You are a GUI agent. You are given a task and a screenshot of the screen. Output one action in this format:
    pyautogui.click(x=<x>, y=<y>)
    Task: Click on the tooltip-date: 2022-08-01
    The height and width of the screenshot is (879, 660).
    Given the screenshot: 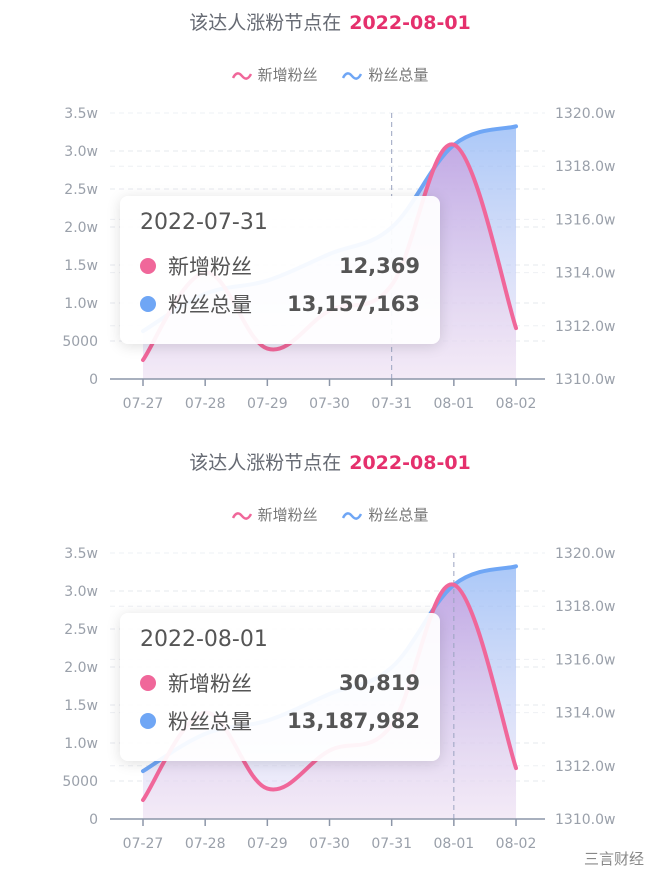 What is the action you would take?
    pyautogui.click(x=204, y=639)
    